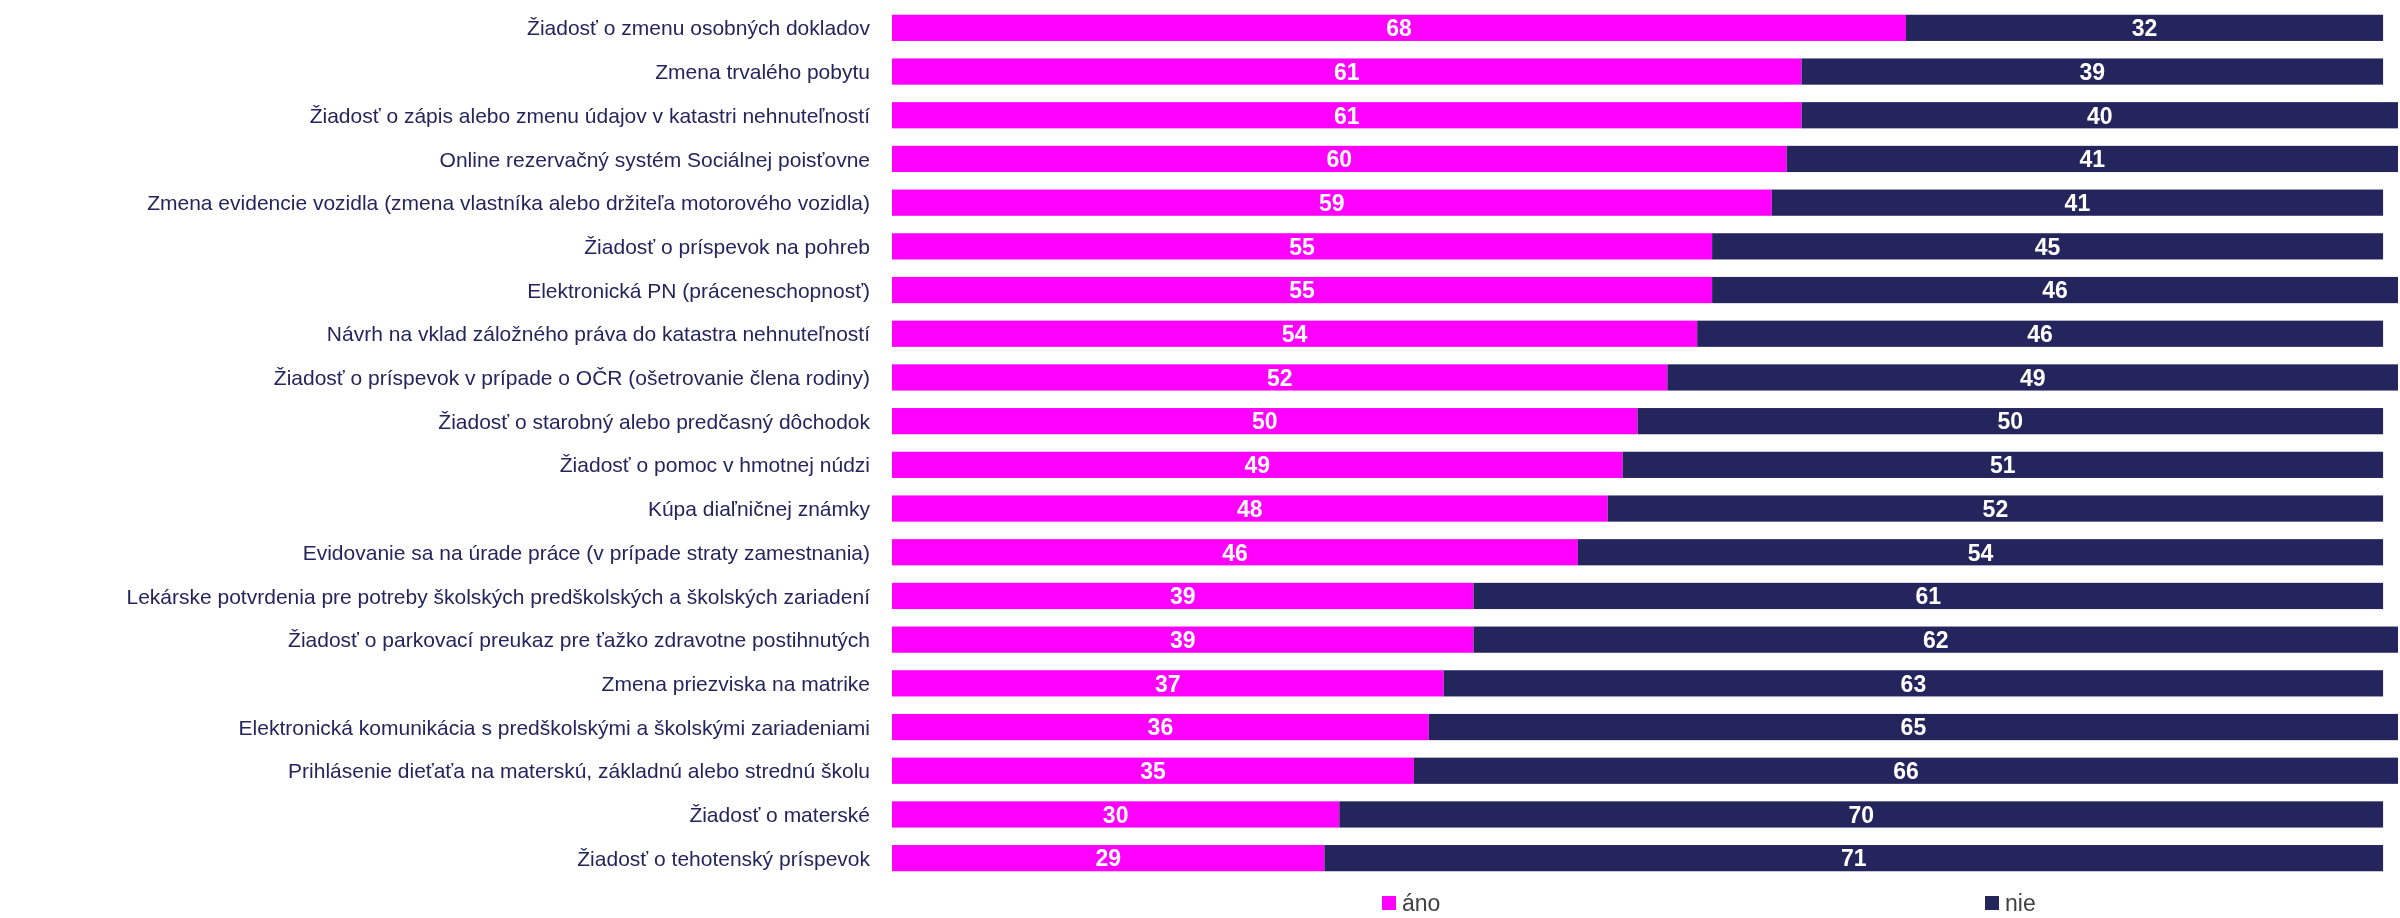  I want to click on y-tick-label: Prihlásenie dieťaťa na materskú, základnú alebo strednú školu, so click(579, 771).